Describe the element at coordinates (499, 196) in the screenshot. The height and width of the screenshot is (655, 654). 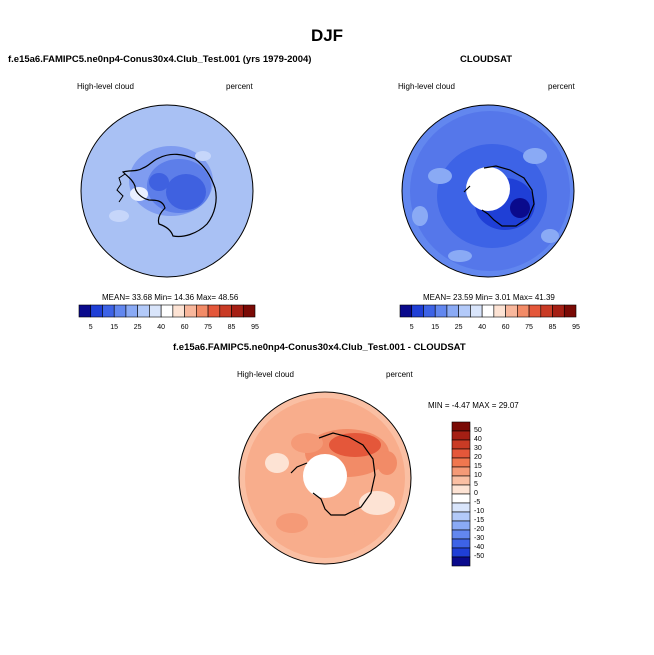
I see `panel-obs-coastline` at that location.